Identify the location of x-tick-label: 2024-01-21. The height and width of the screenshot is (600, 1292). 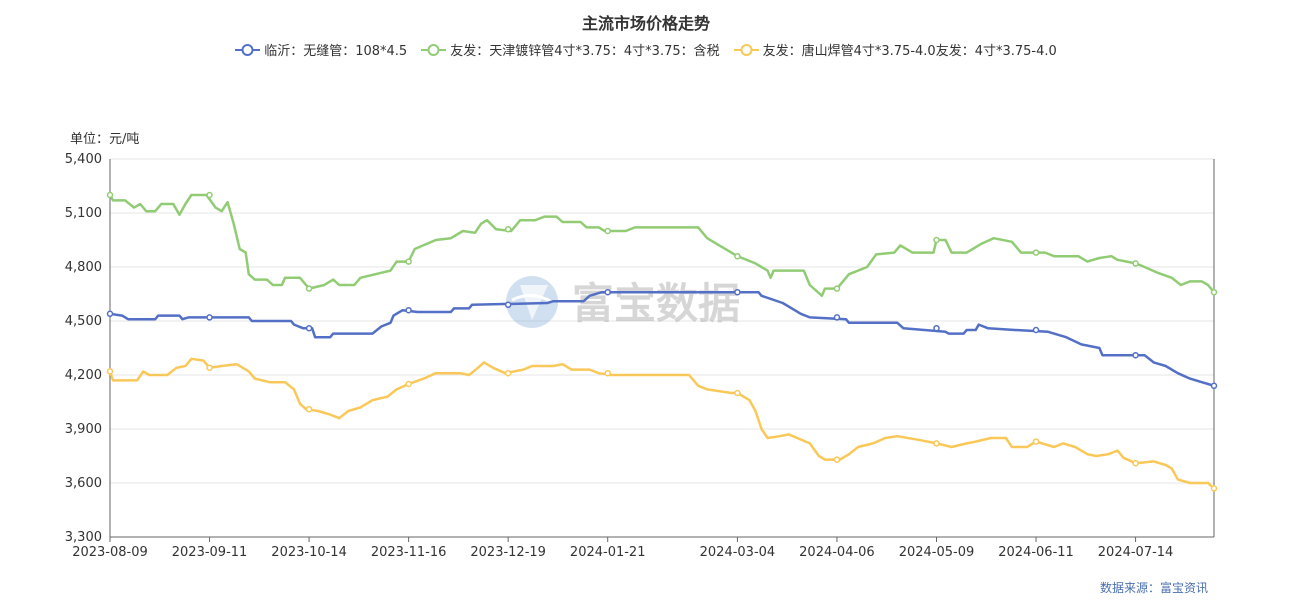
(608, 552).